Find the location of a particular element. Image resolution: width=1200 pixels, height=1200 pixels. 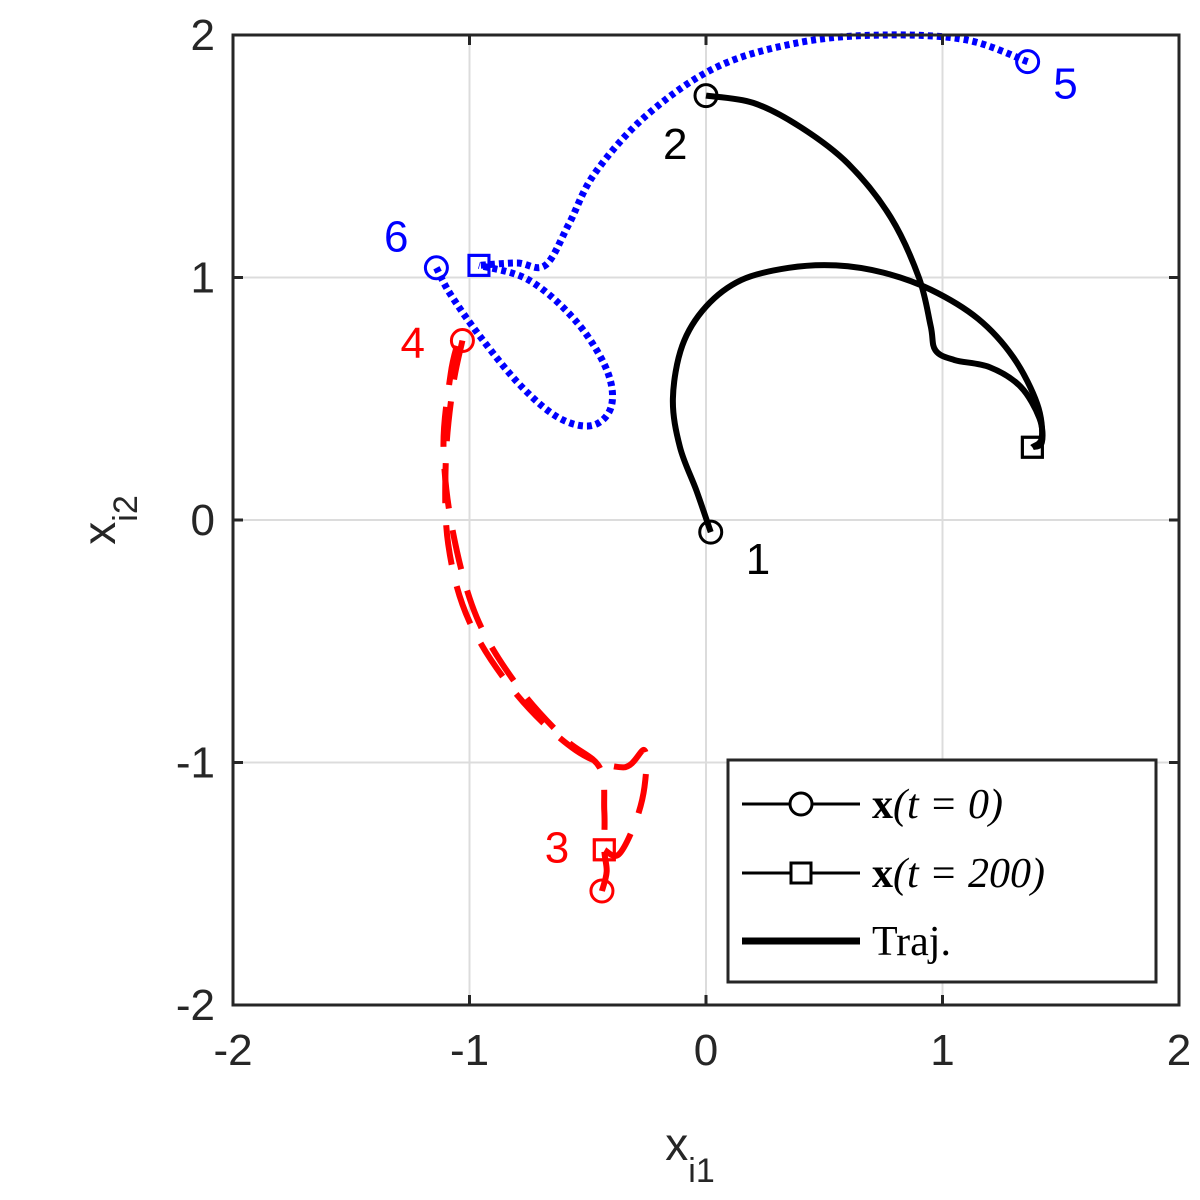

agent-label-4: 4 is located at coordinates (412, 343).